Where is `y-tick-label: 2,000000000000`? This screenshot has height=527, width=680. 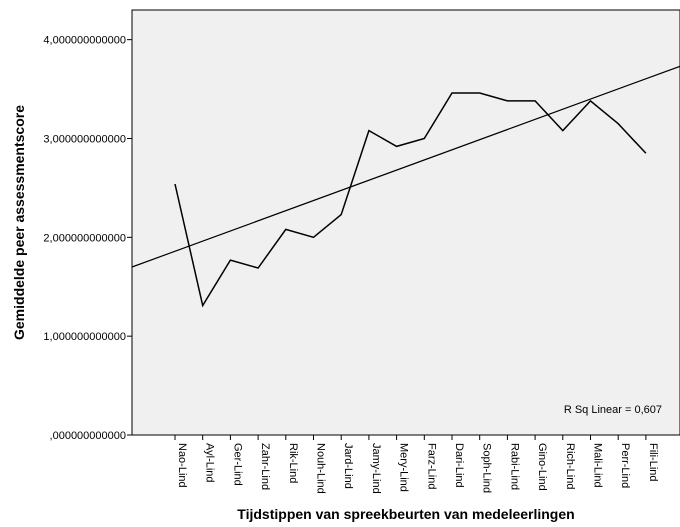 y-tick-label: 2,000000000000 is located at coordinates (84, 238).